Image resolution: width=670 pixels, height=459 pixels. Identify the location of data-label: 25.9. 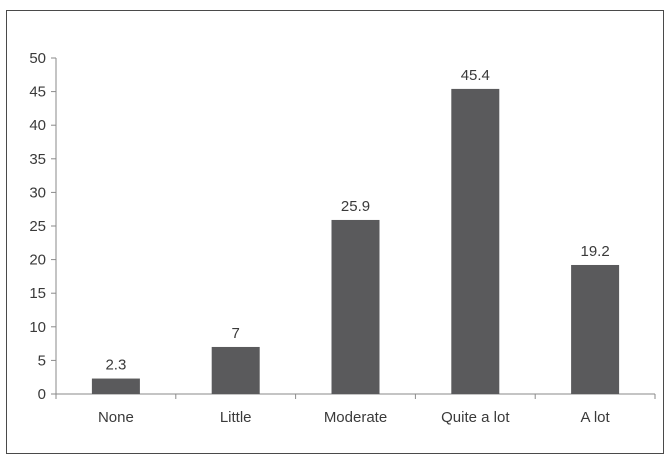
(355, 206).